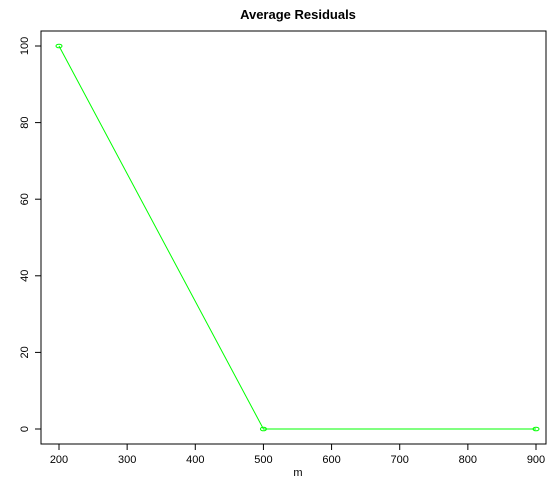 This screenshot has width=548, height=481. I want to click on x-tick-label: 300, so click(127, 460).